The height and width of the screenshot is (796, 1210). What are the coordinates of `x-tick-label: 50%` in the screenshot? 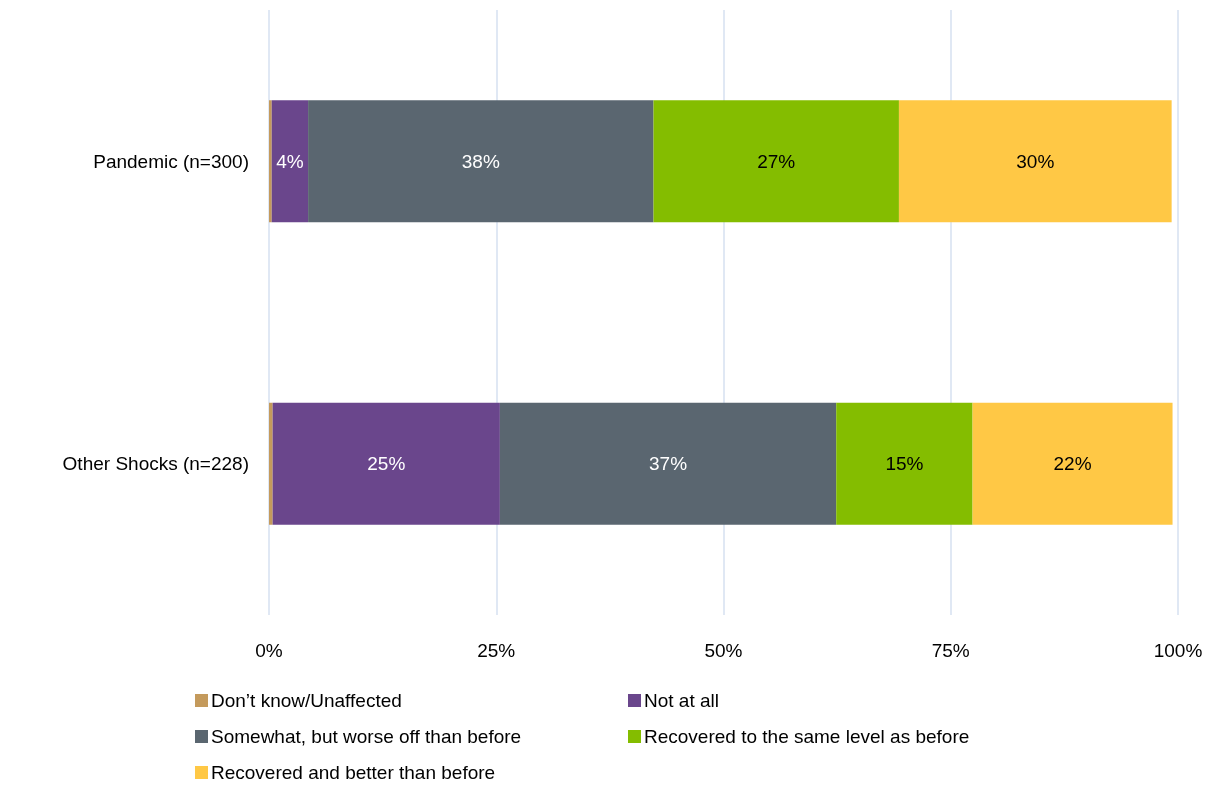 It's located at (723, 650).